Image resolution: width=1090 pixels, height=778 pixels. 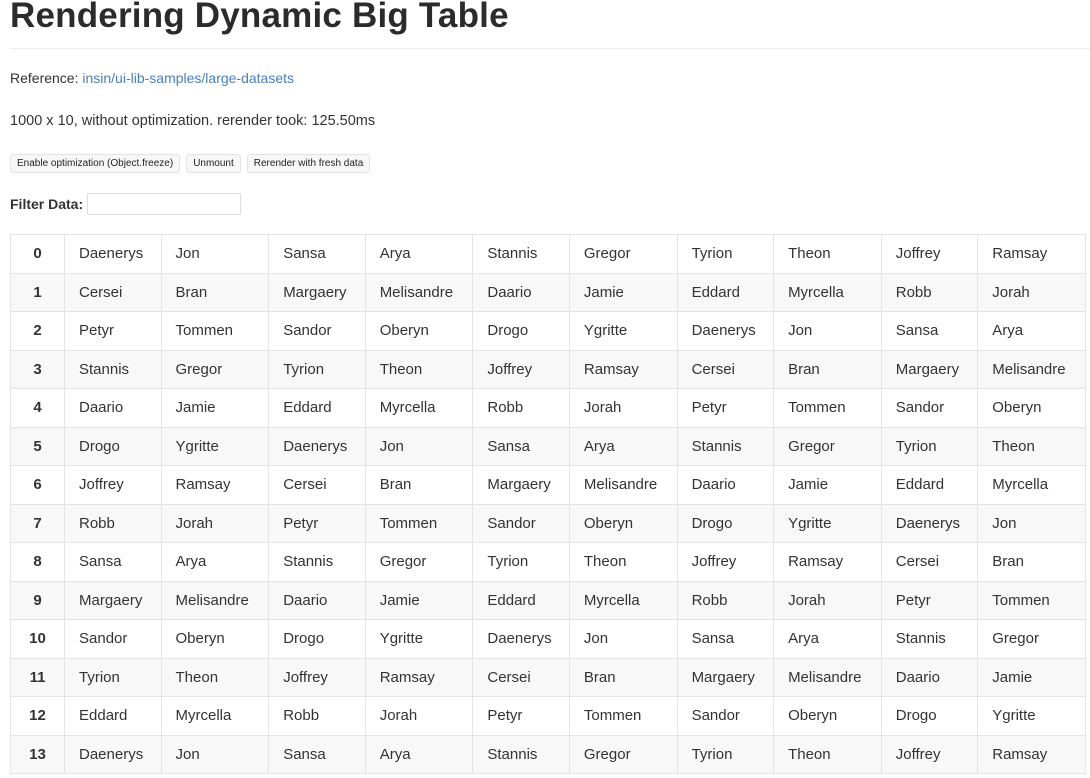 What do you see at coordinates (95, 163) in the screenshot?
I see `enable-optimization-button: Enable optimization (Object.freeze)` at bounding box center [95, 163].